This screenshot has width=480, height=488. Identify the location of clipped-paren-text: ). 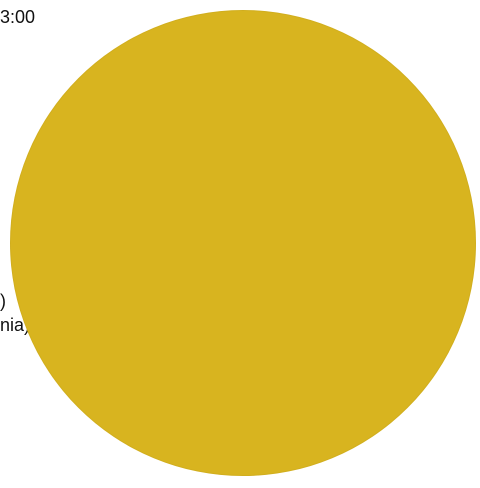
(3, 301).